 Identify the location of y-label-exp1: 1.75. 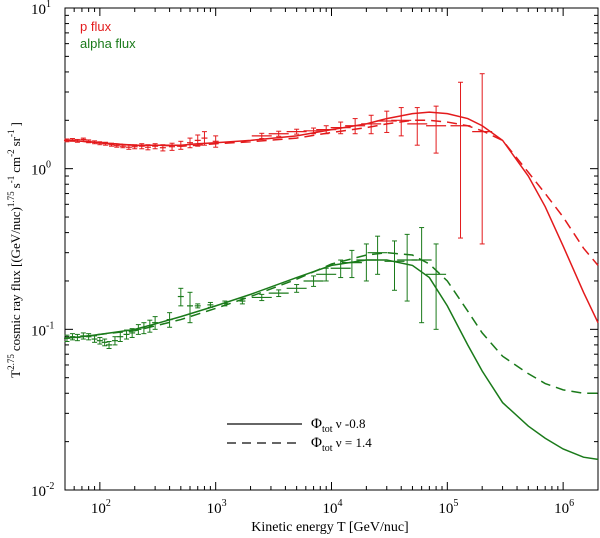
(11, 199).